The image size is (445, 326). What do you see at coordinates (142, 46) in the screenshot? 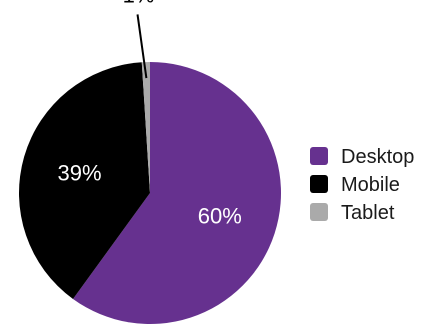
I see `leader-line-tablet` at bounding box center [142, 46].